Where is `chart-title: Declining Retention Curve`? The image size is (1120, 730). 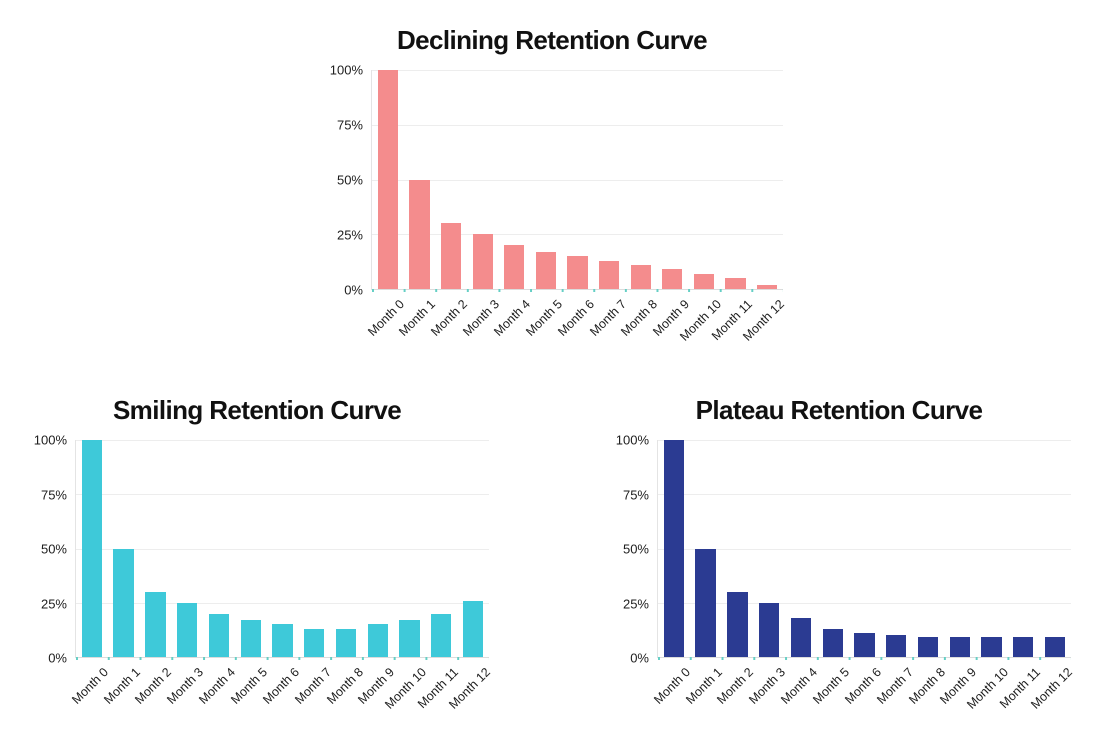
chart-title: Declining Retention Curve is located at coordinates (552, 40).